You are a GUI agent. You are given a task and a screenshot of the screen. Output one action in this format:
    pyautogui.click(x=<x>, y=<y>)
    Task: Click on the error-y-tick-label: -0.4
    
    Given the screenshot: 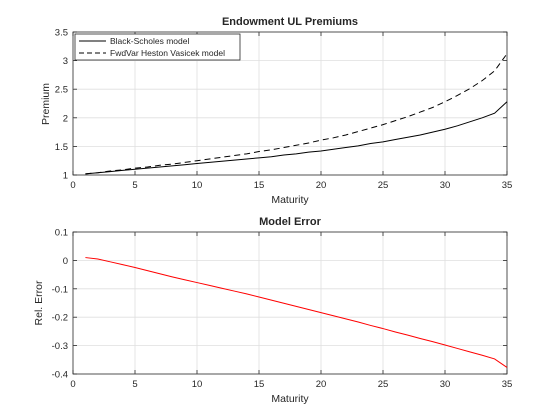 What is the action you would take?
    pyautogui.click(x=60, y=375)
    